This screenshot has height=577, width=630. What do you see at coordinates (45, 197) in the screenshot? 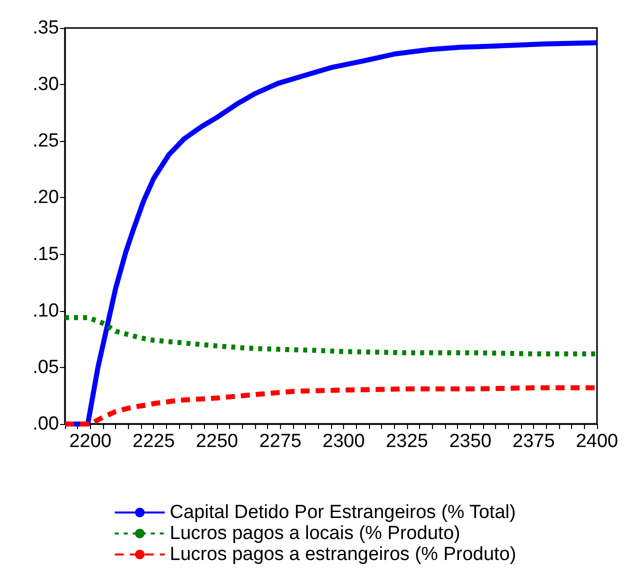
I see `y-tick-label: .20` at bounding box center [45, 197].